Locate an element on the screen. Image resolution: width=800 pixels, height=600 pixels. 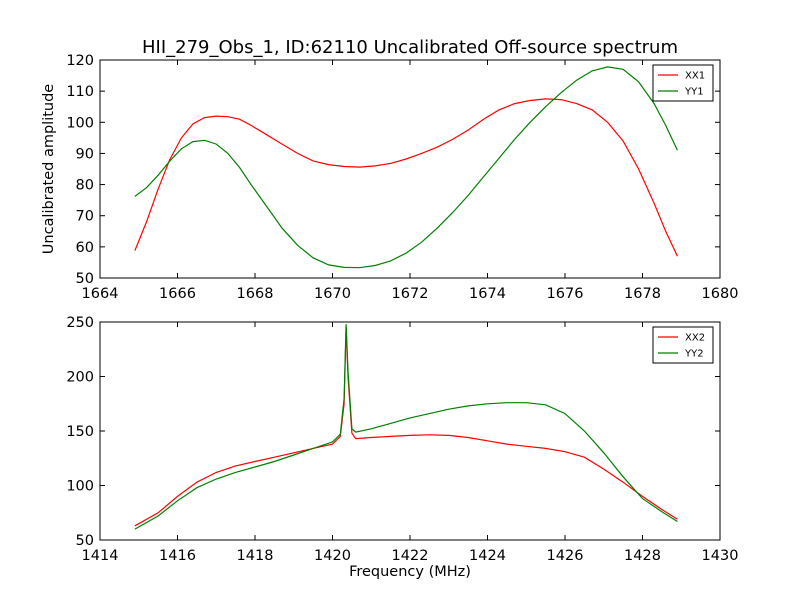
y-tick-label: 80 is located at coordinates (85, 186).